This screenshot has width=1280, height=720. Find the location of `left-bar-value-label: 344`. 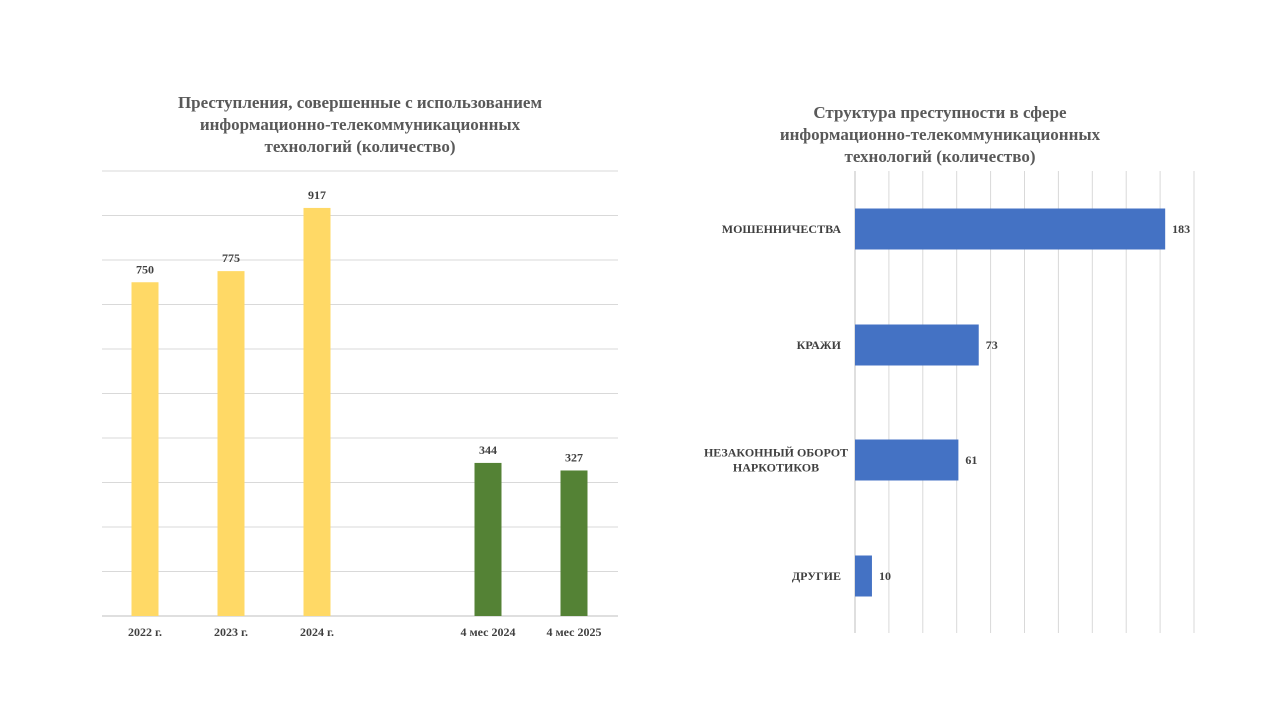

left-bar-value-label: 344 is located at coordinates (488, 450).